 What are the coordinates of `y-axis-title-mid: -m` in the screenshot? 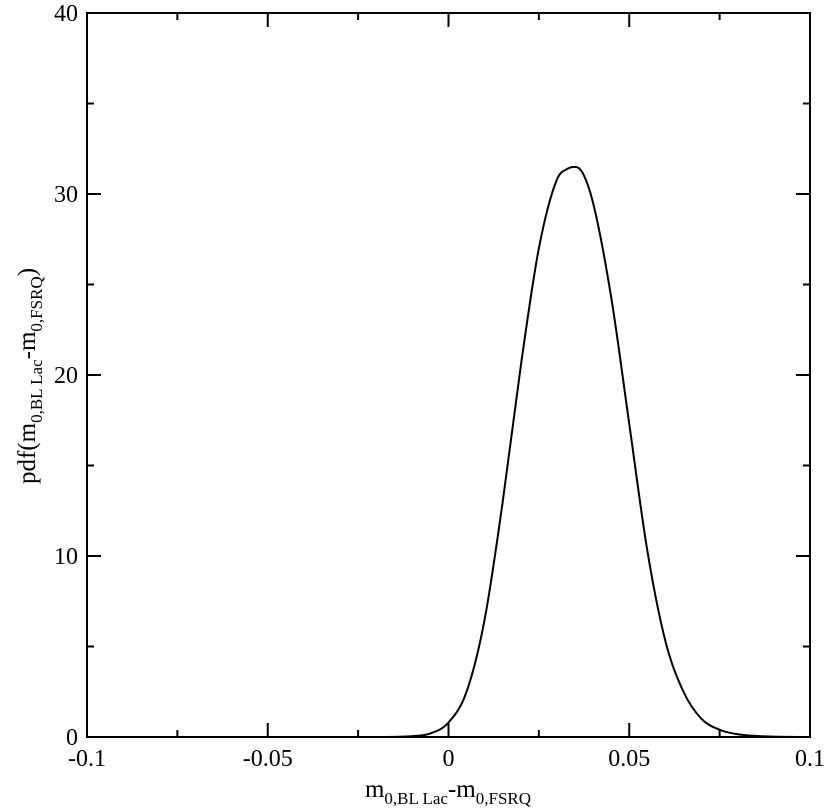 It's located at (27, 345).